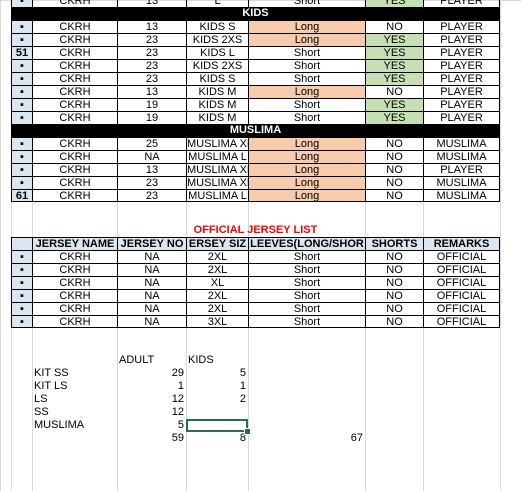  What do you see at coordinates (59, 425) in the screenshot?
I see `summary-label: MUSLIMA` at bounding box center [59, 425].